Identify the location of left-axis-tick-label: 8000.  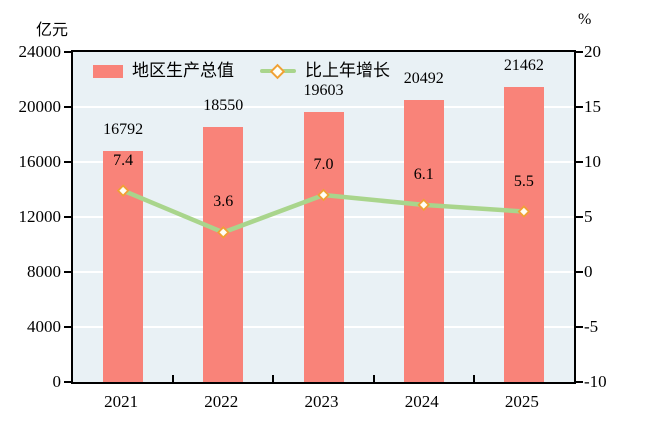
(44, 271).